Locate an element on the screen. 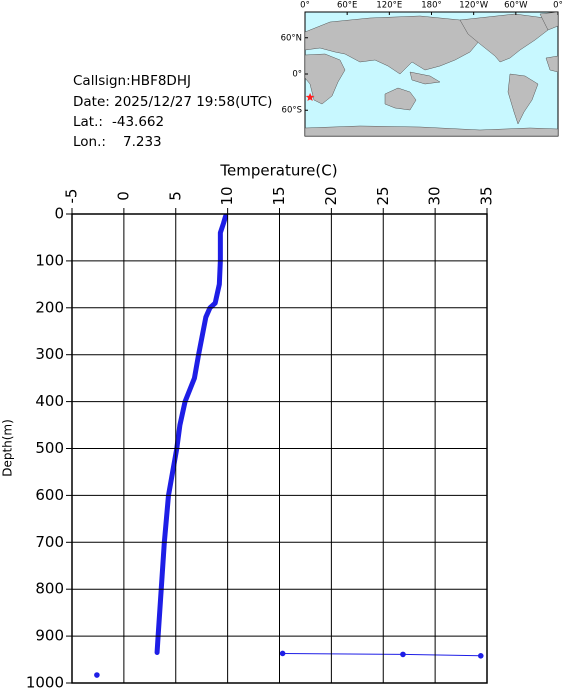 The width and height of the screenshot is (564, 690). map-lat-label: 60°S is located at coordinates (292, 111).